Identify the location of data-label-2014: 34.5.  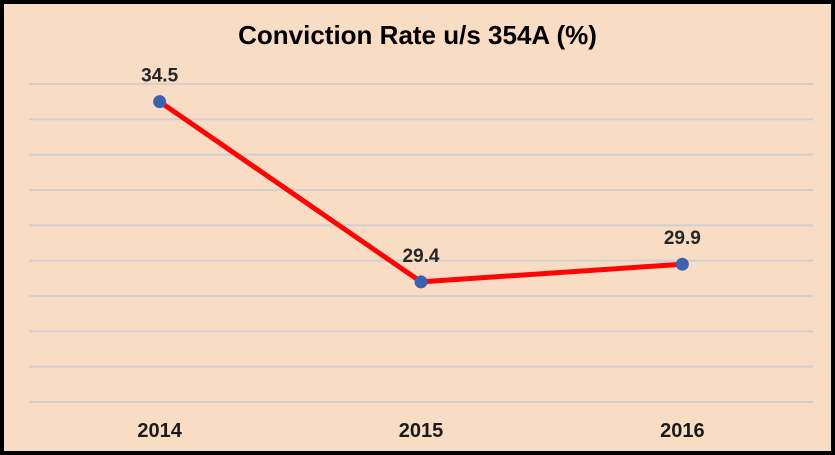
(159, 76).